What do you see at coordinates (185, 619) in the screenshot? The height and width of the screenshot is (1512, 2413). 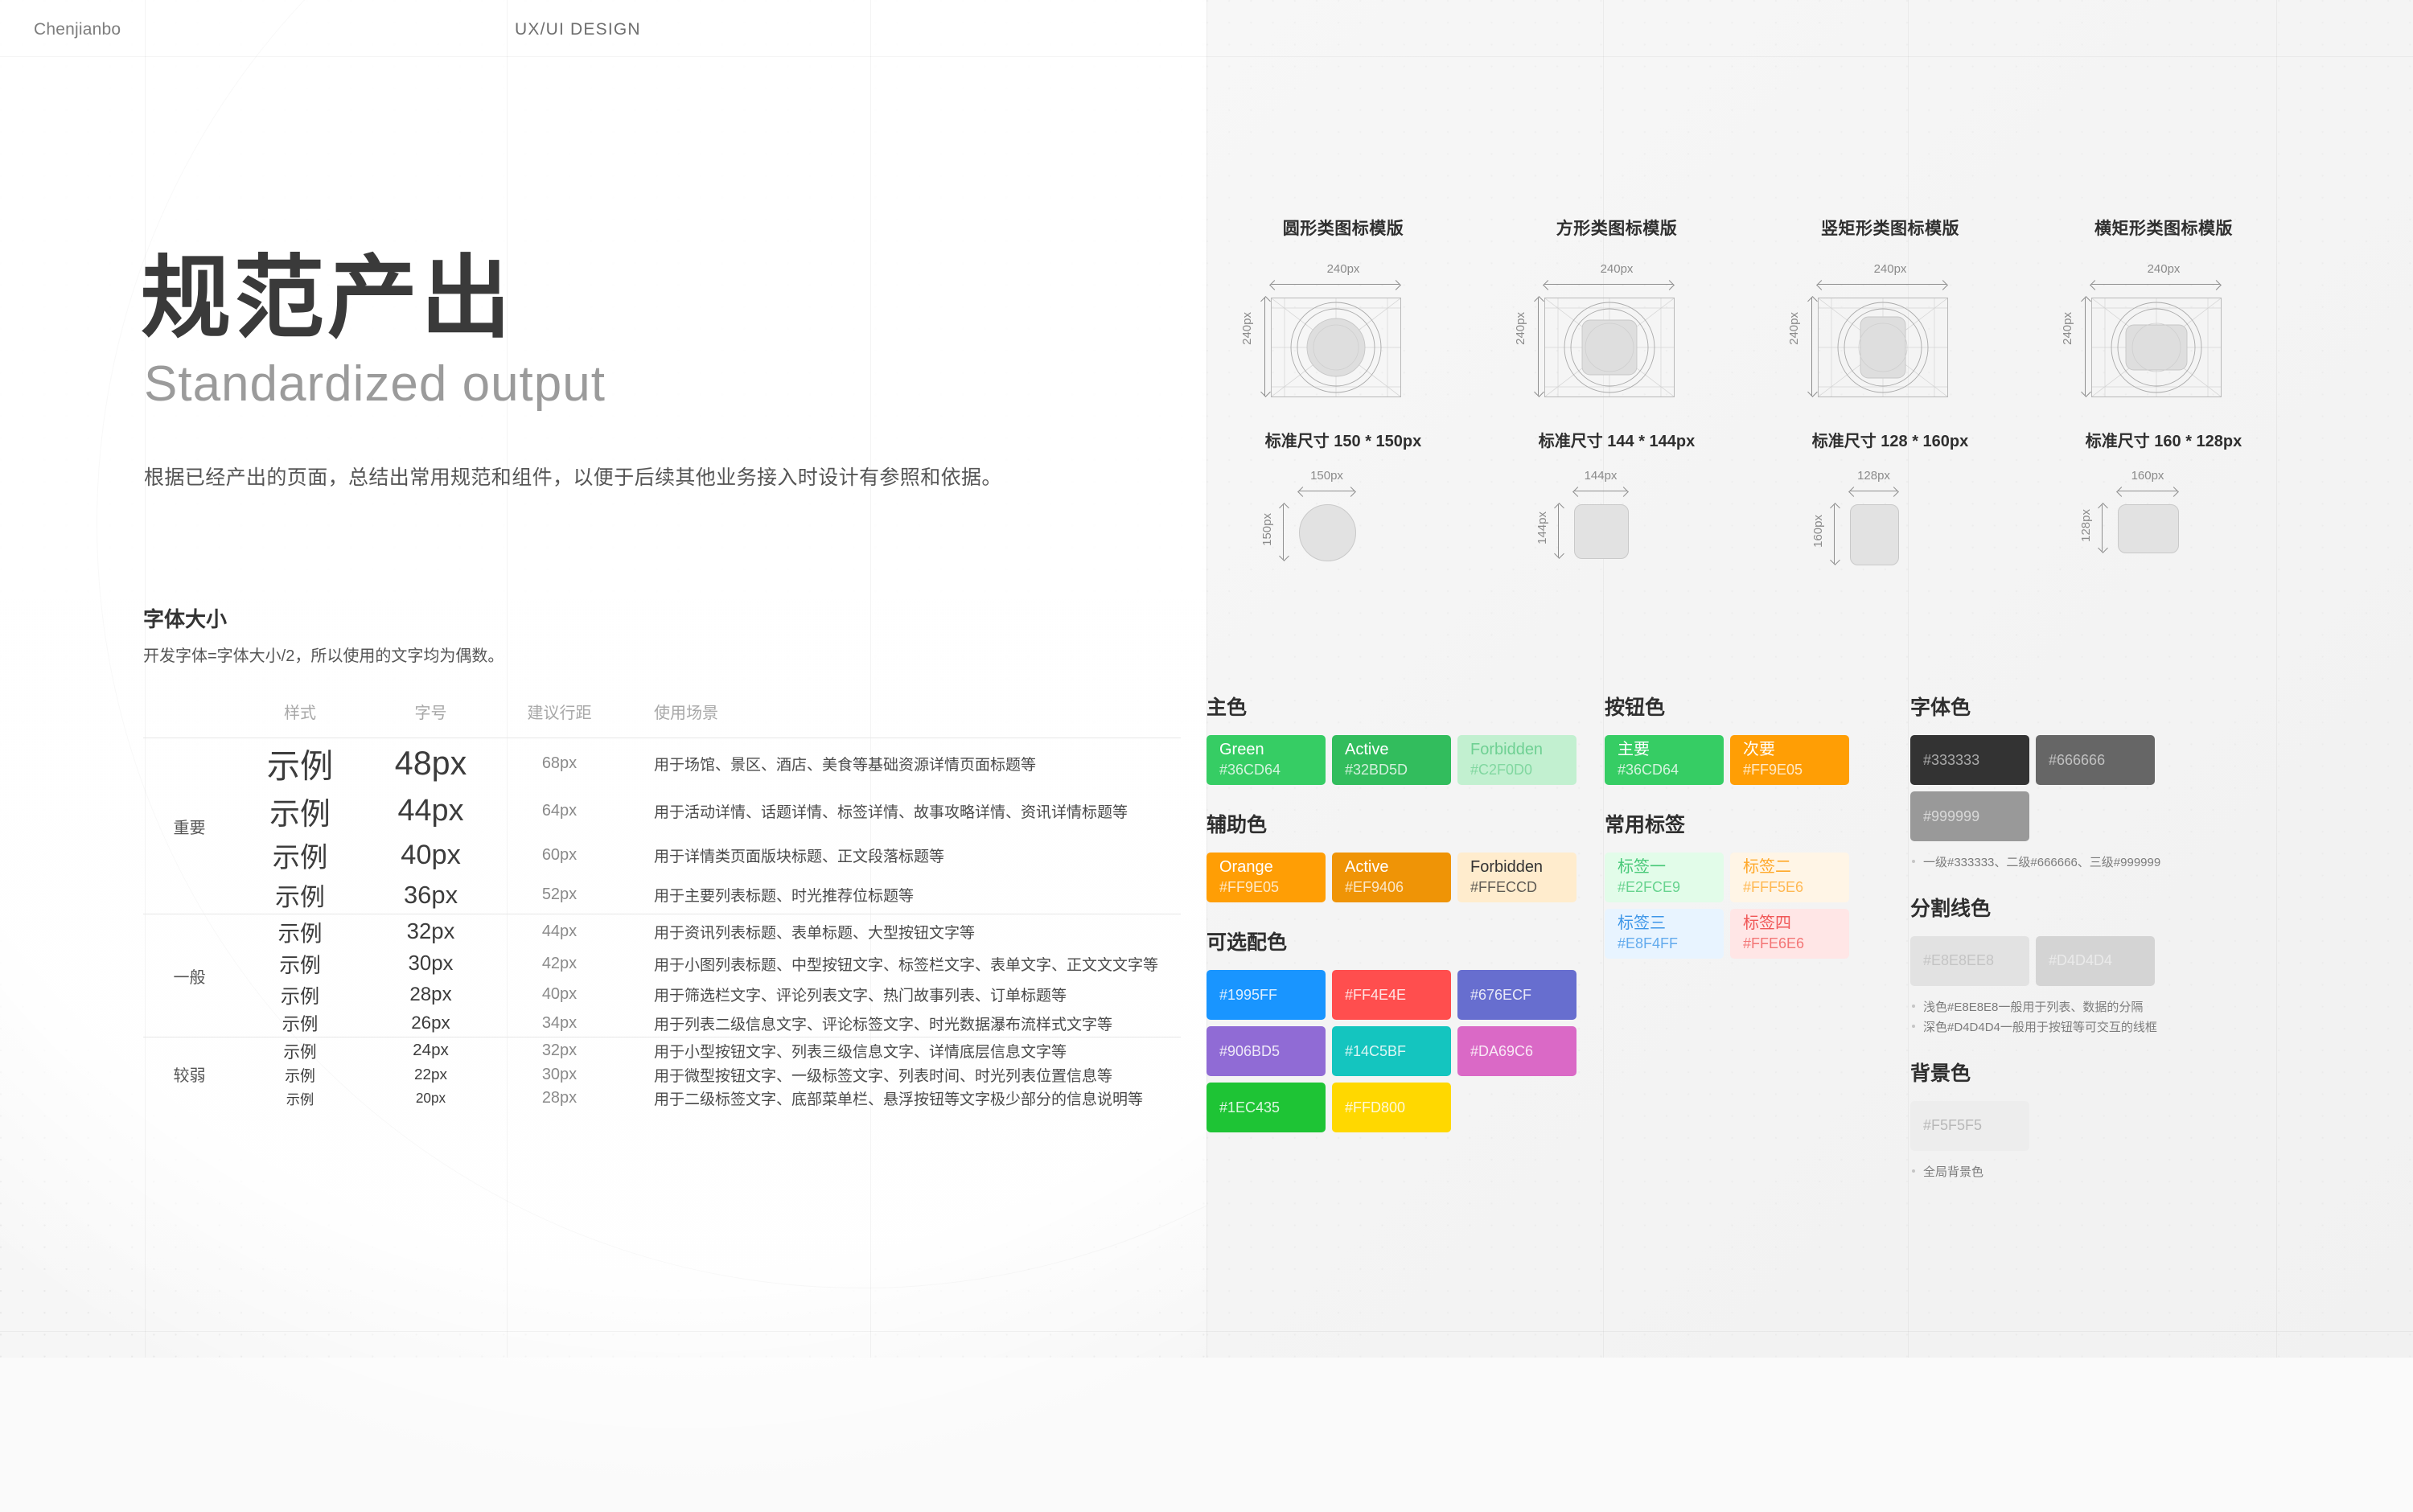 I see `font-size-title: 字体大小` at bounding box center [185, 619].